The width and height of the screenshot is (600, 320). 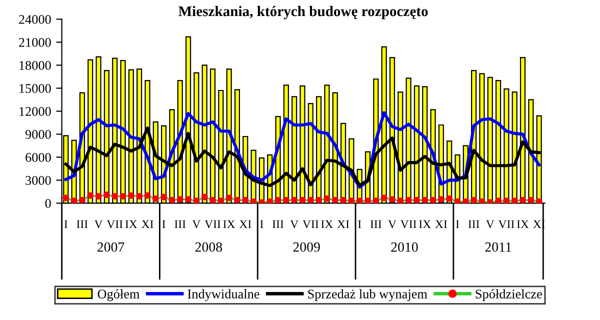 What do you see at coordinates (306, 247) in the screenshot?
I see `text: 2009` at bounding box center [306, 247].